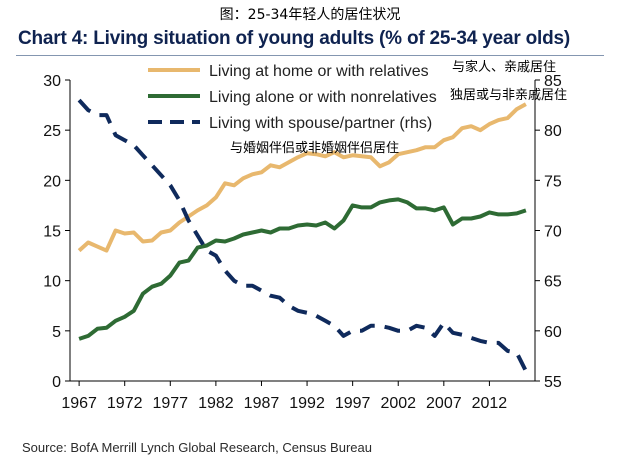 The image size is (620, 470). What do you see at coordinates (319, 71) in the screenshot?
I see `legend-label: Living at home or with relatives` at bounding box center [319, 71].